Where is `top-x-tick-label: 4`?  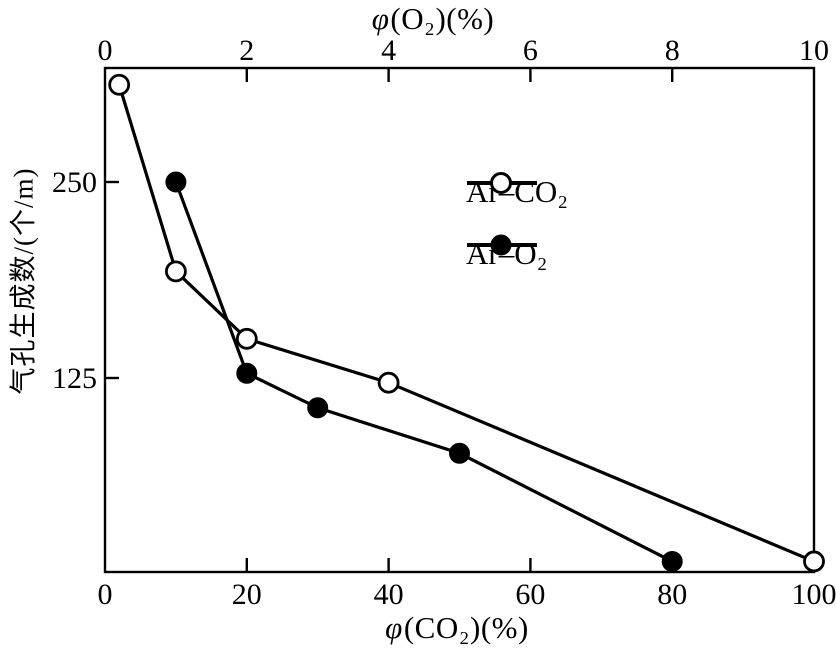 top-x-tick-label: 4 is located at coordinates (388, 50).